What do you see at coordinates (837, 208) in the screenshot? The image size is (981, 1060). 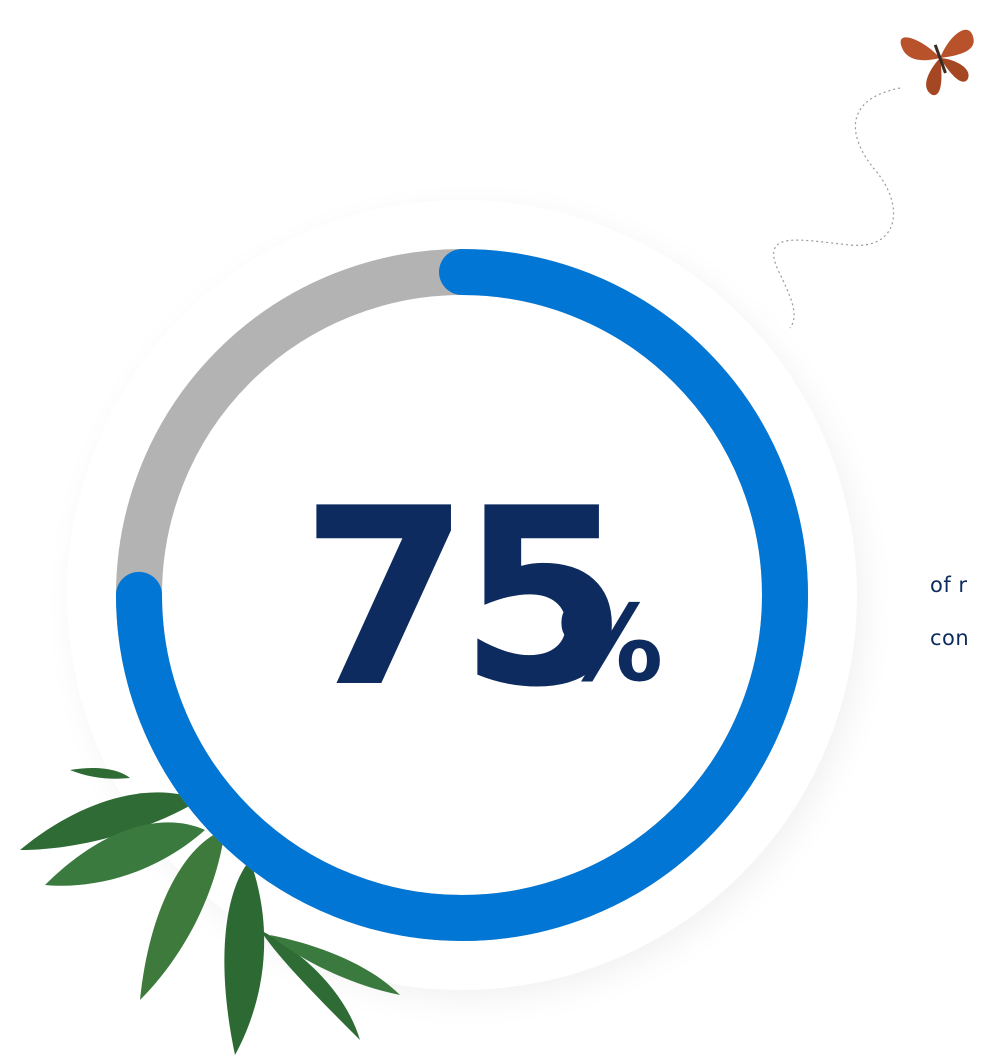 I see `flight-path` at bounding box center [837, 208].